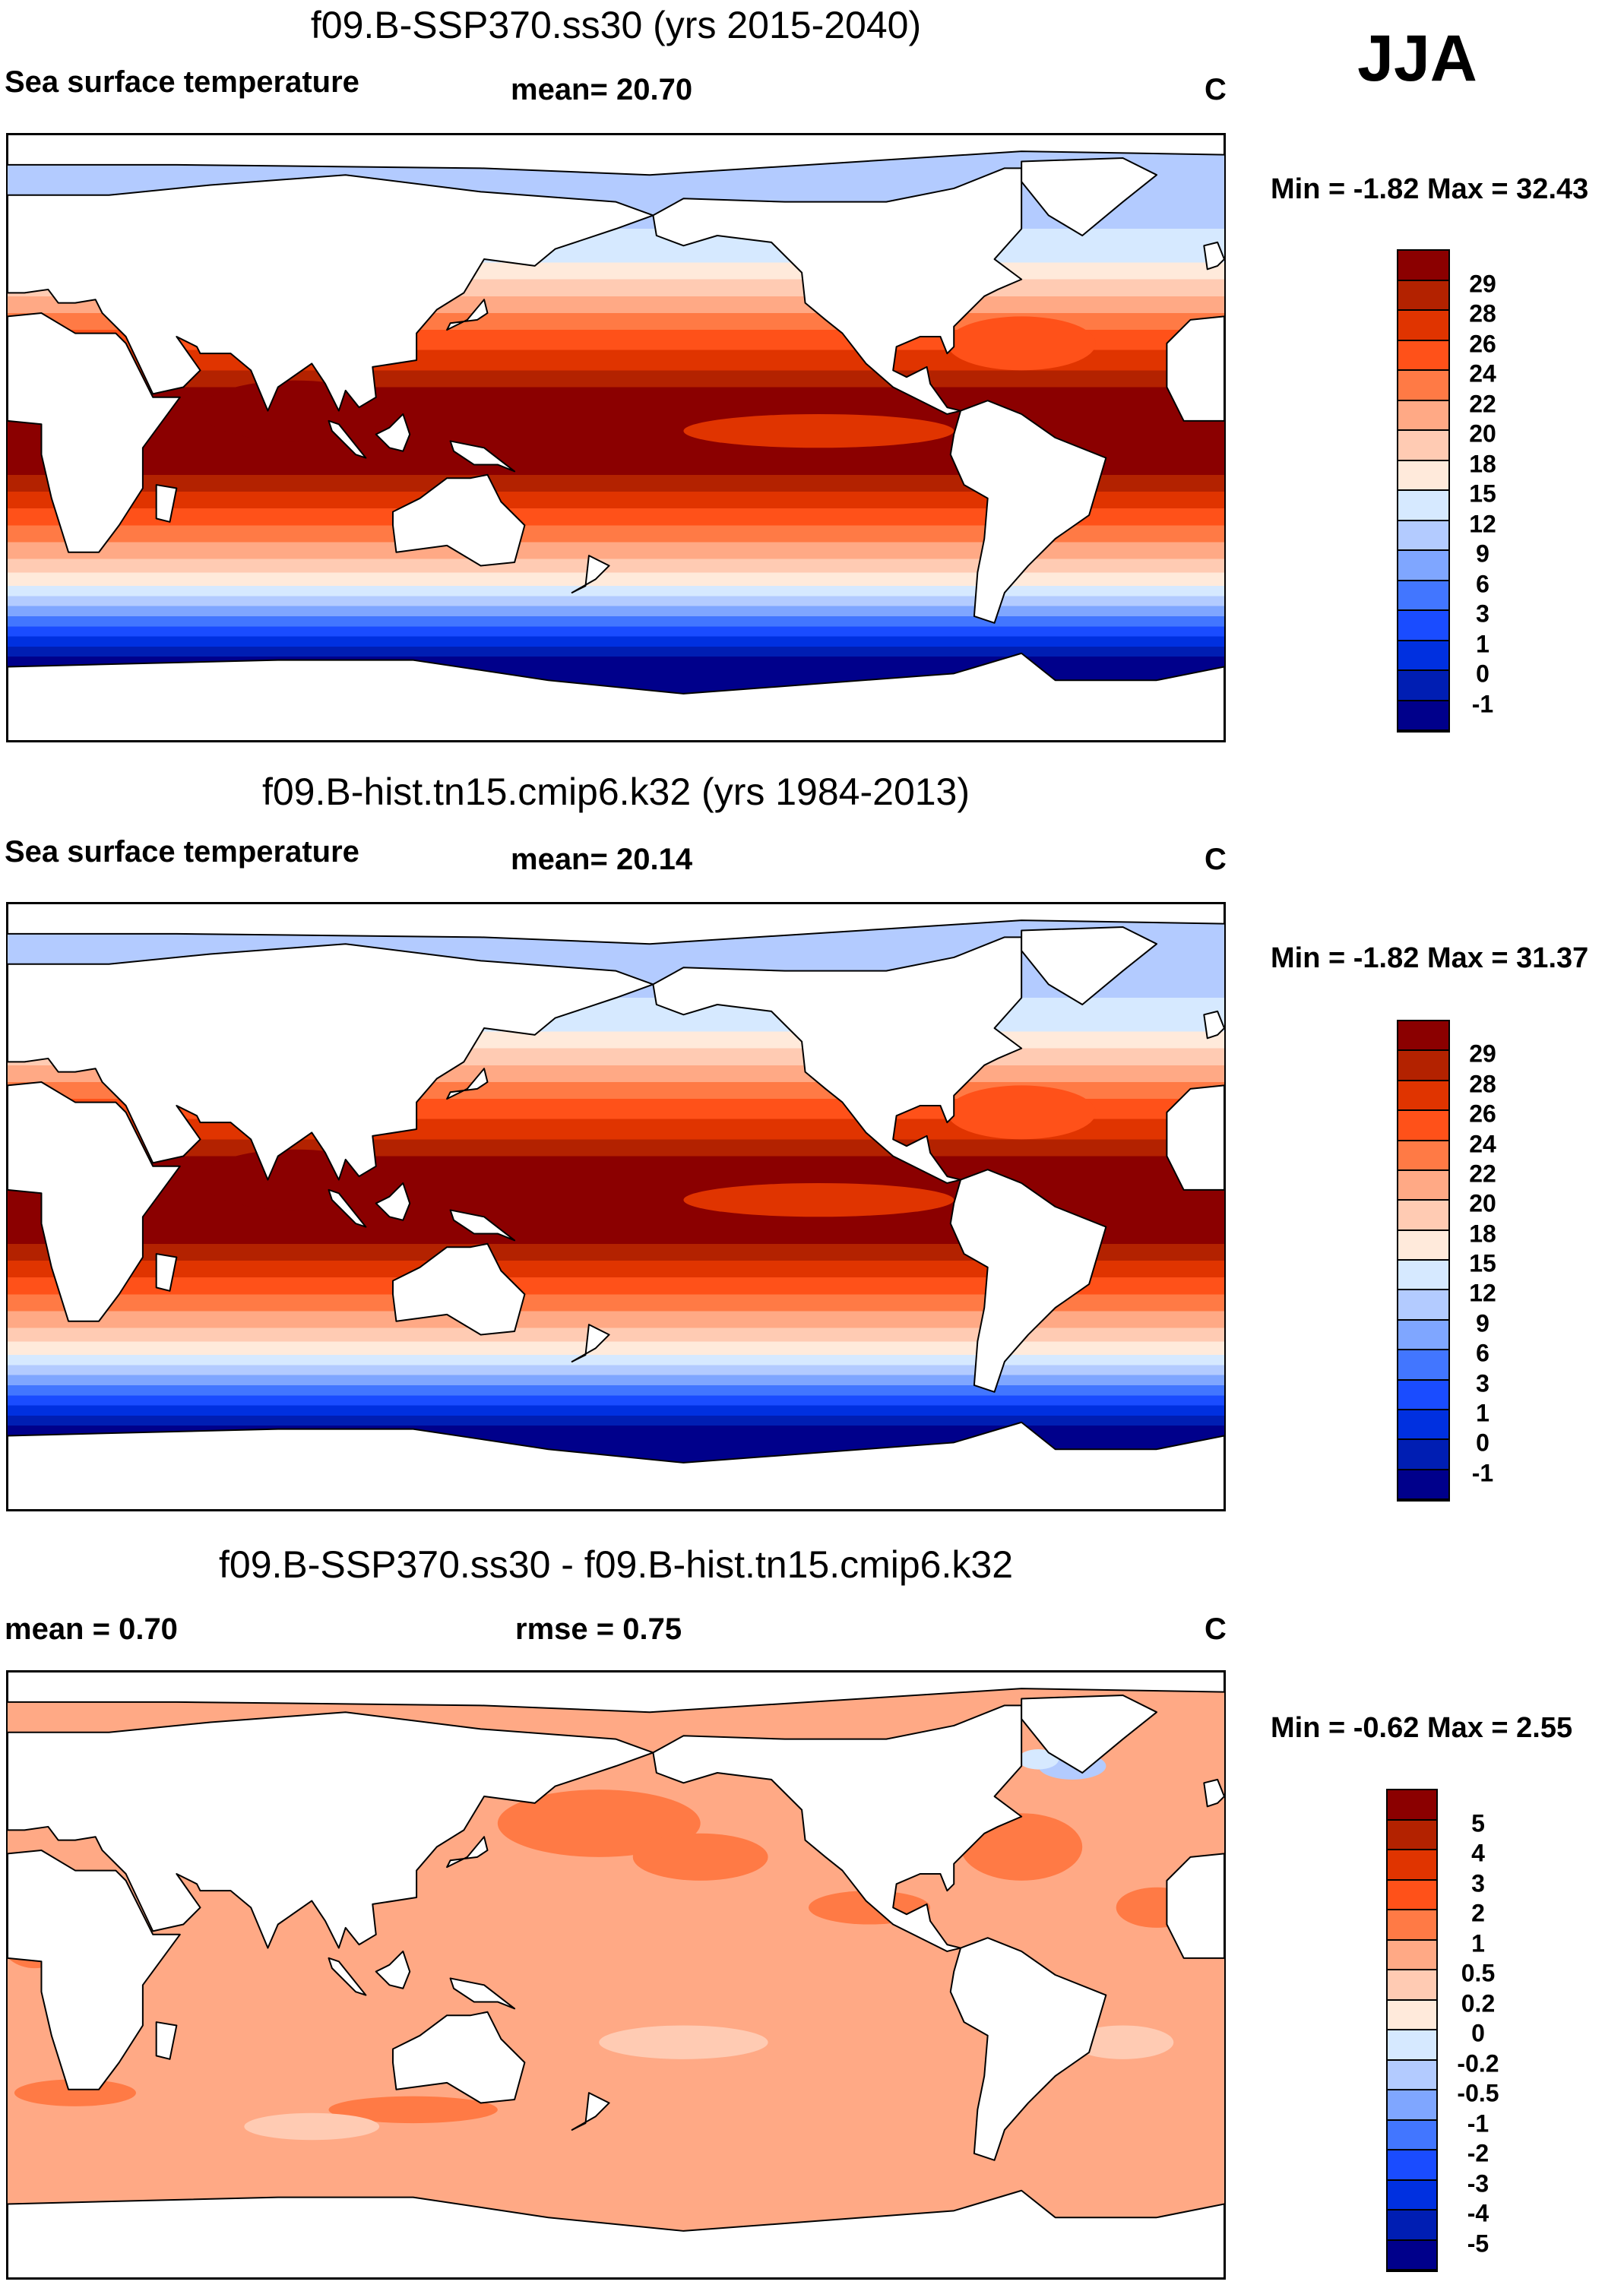  Describe the element at coordinates (1478, 2213) in the screenshot. I see `colorbar-label: -4` at that location.